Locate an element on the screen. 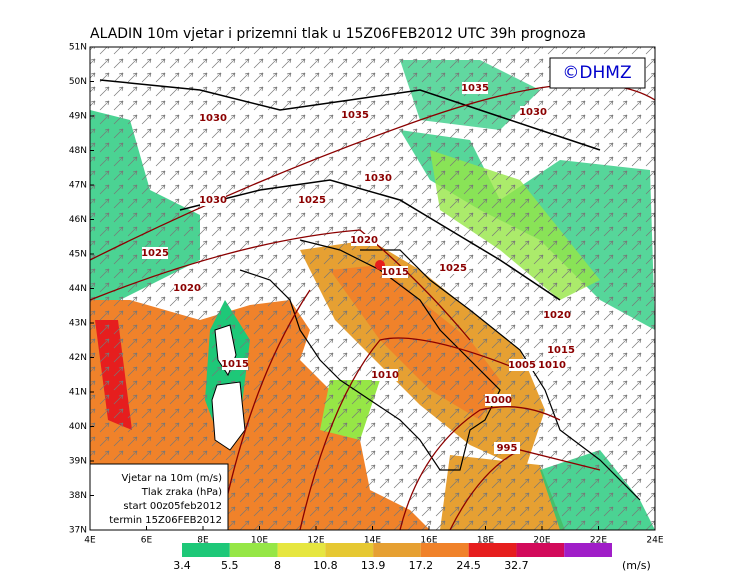  info-line: Tlak zraka (hPa) is located at coordinates (181, 492).